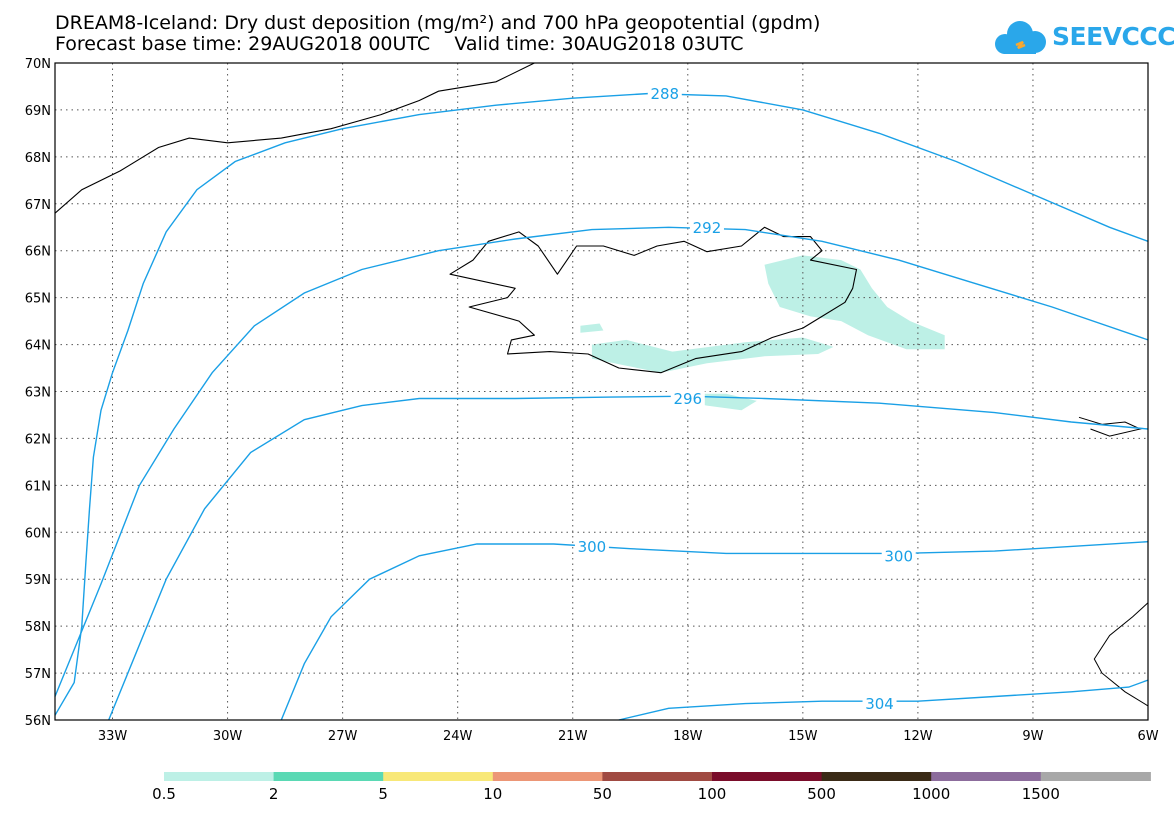 This screenshot has width=1175, height=815. I want to click on legend-label: 1500, so click(1041, 794).